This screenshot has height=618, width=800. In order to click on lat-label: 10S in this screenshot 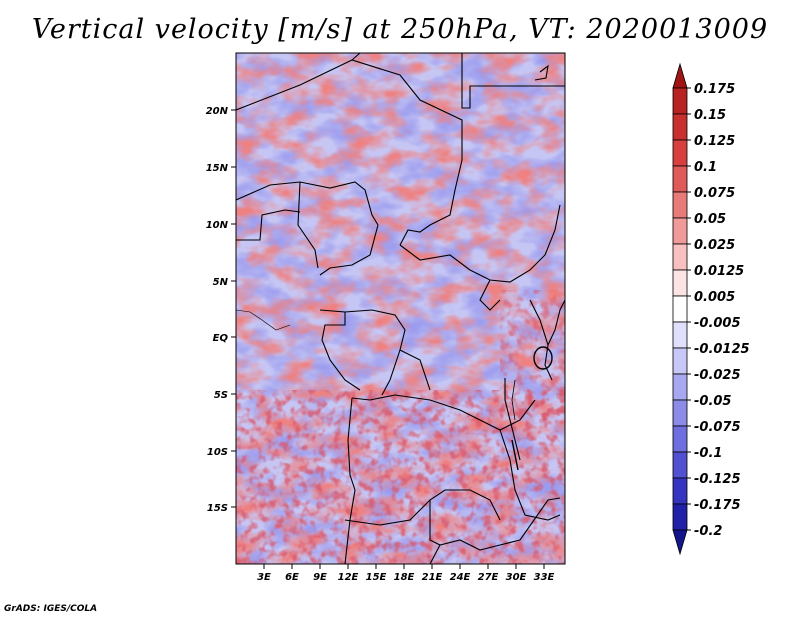, I will do `click(217, 452)`.